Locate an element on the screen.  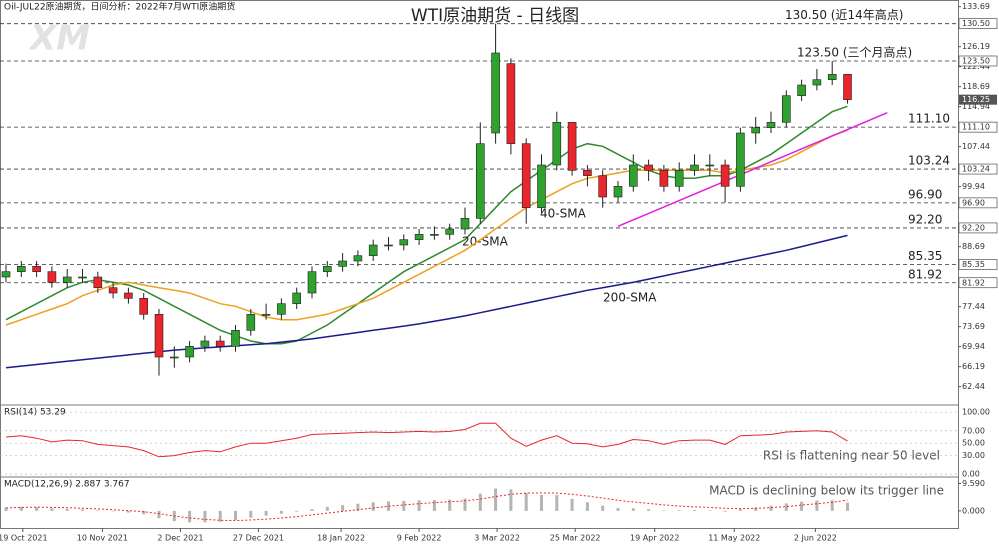
x-tick-label: 19 Apr 2022 is located at coordinates (654, 538).